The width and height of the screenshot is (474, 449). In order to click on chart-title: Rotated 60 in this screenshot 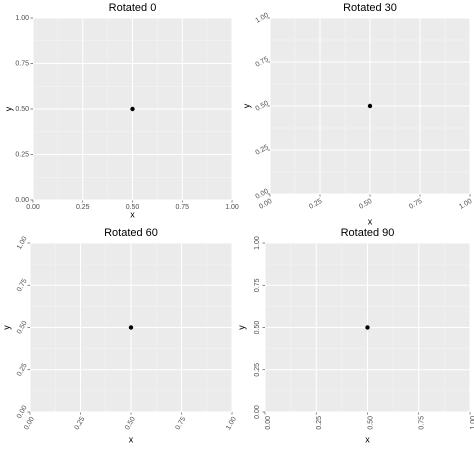, I will do `click(131, 233)`.